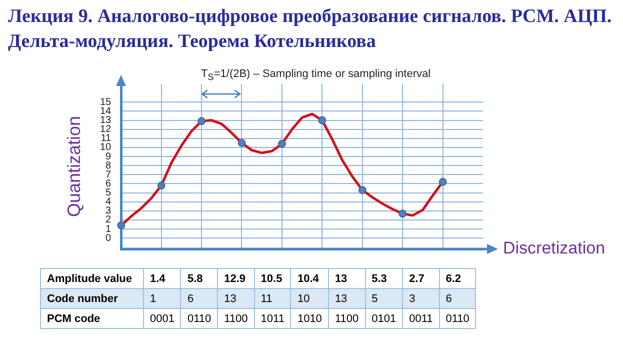 Image resolution: width=623 pixels, height=359 pixels. What do you see at coordinates (199, 278) in the screenshot?
I see `text: 5.8` at bounding box center [199, 278].